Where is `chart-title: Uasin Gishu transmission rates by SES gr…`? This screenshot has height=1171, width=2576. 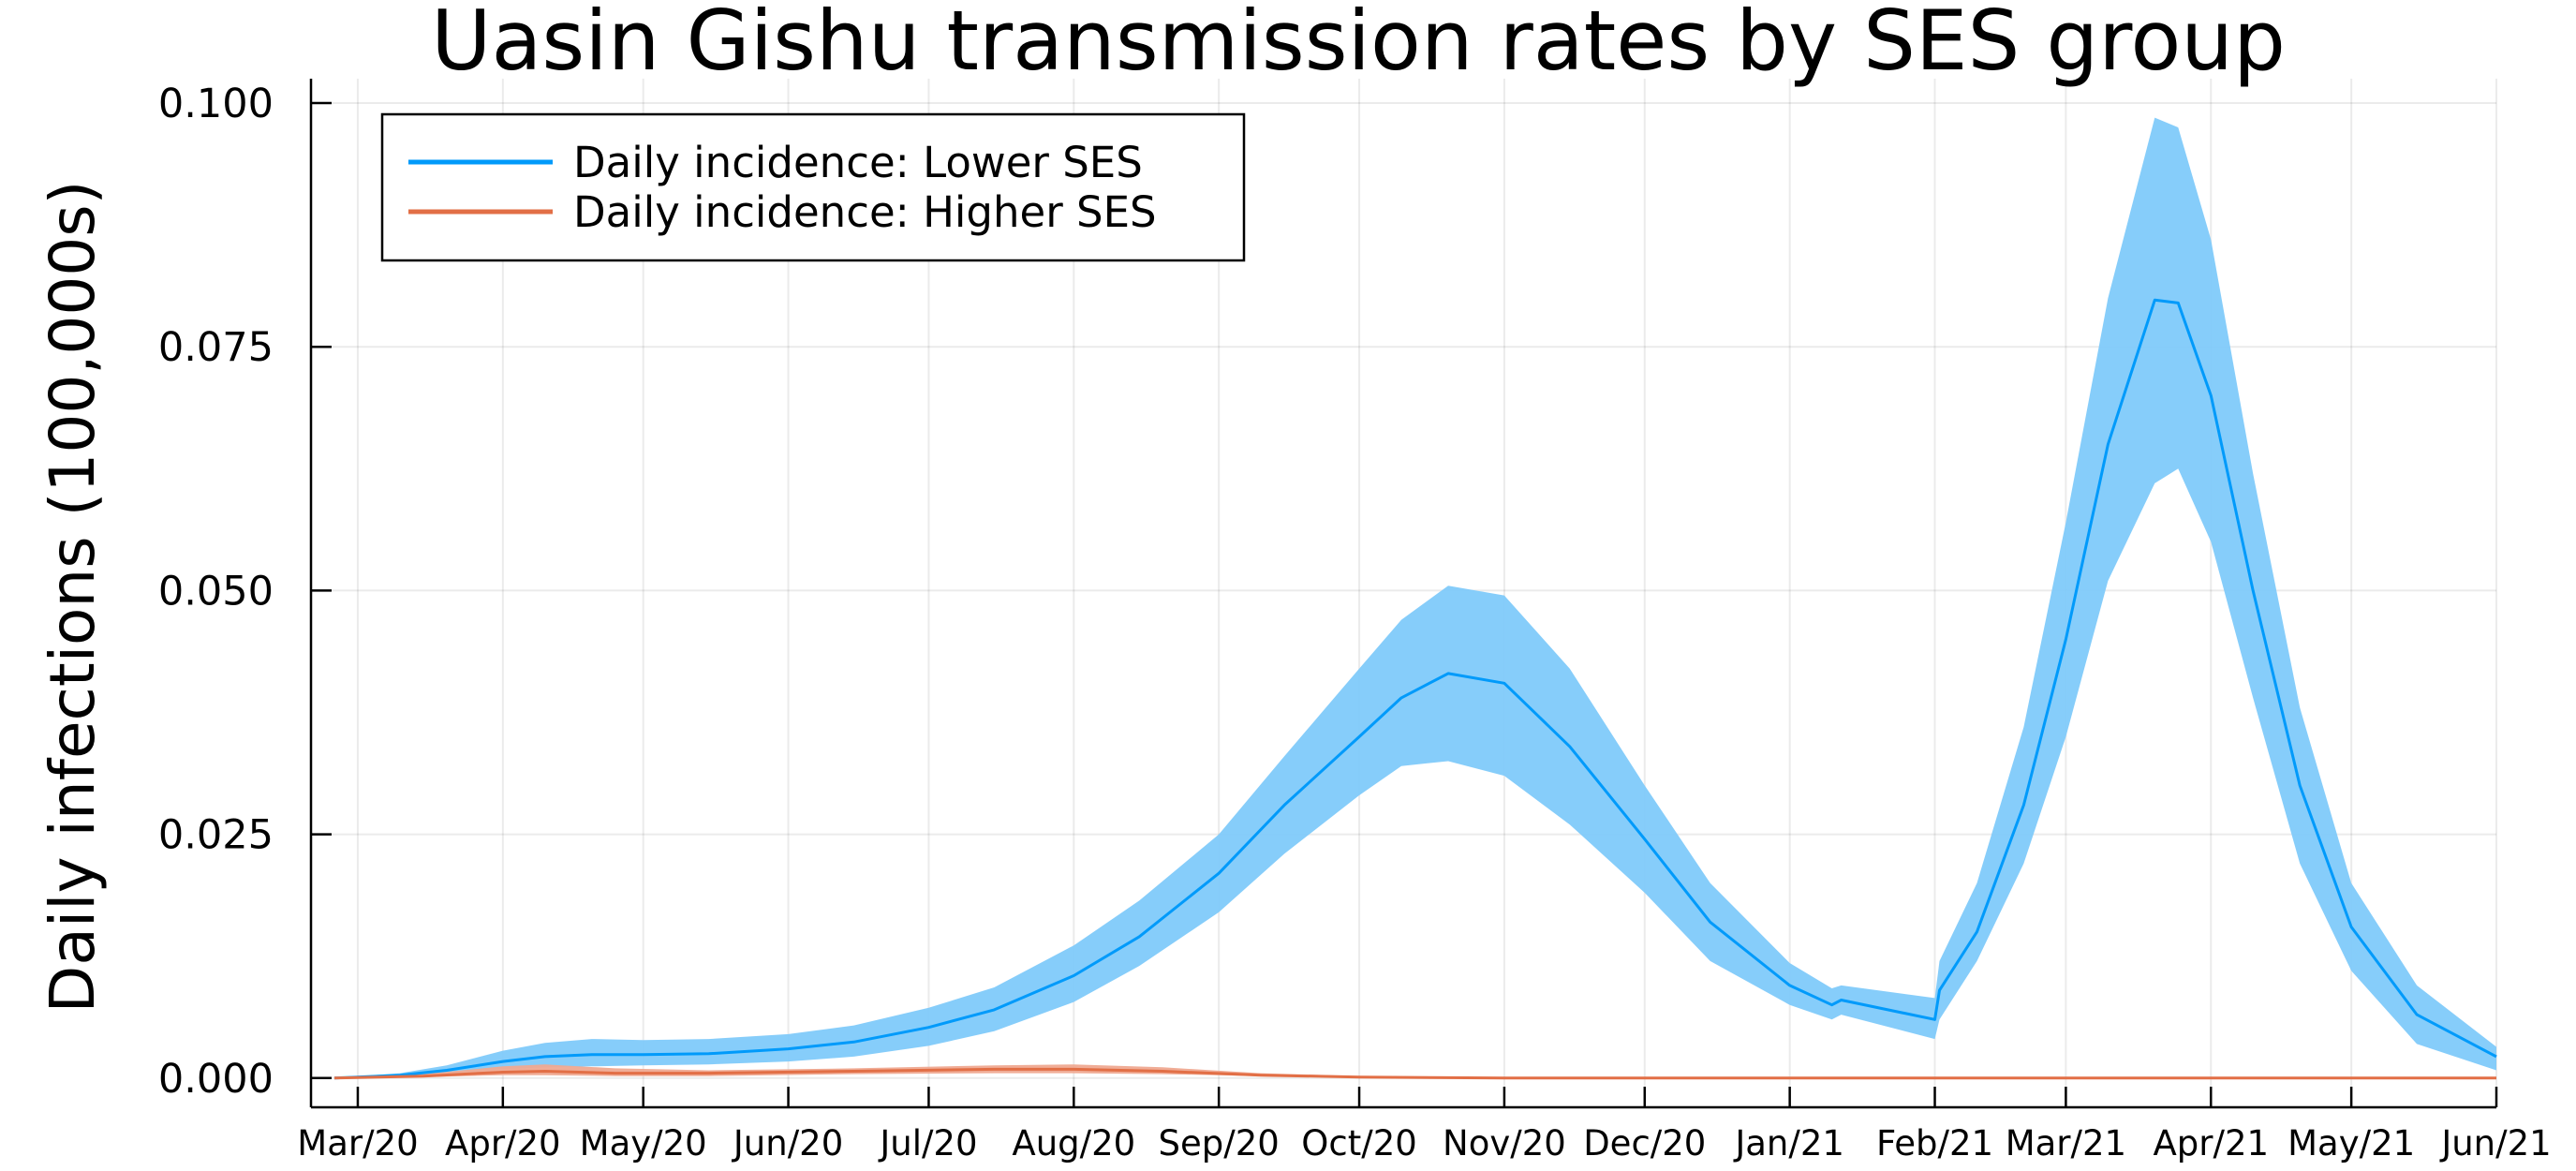 chart-title: Uasin Gishu transmission rates by SES gr… is located at coordinates (1358, 44).